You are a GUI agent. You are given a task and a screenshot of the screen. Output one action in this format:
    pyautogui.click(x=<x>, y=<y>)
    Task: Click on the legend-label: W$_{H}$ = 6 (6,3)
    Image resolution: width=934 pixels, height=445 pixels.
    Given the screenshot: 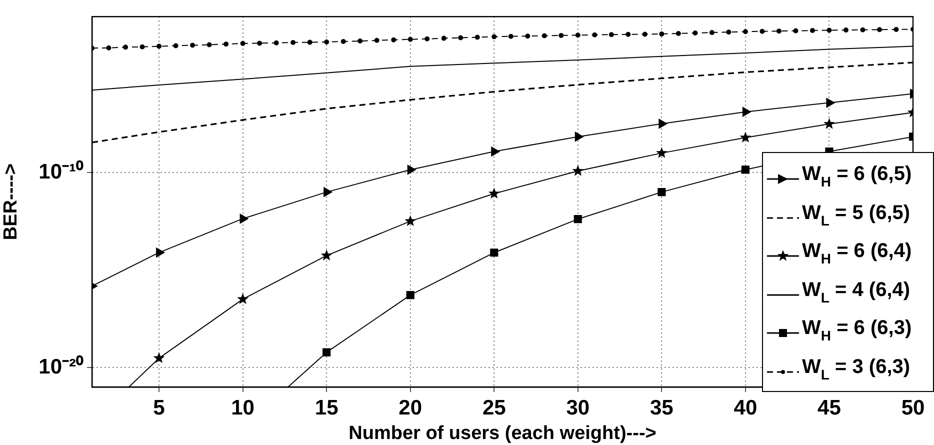 What is the action you would take?
    pyautogui.click(x=857, y=330)
    